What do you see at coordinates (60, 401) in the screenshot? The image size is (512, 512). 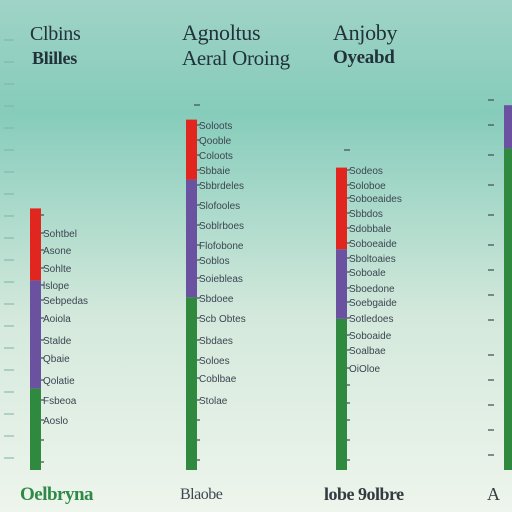 I see `tick-label: Fsbeoa` at bounding box center [60, 401].